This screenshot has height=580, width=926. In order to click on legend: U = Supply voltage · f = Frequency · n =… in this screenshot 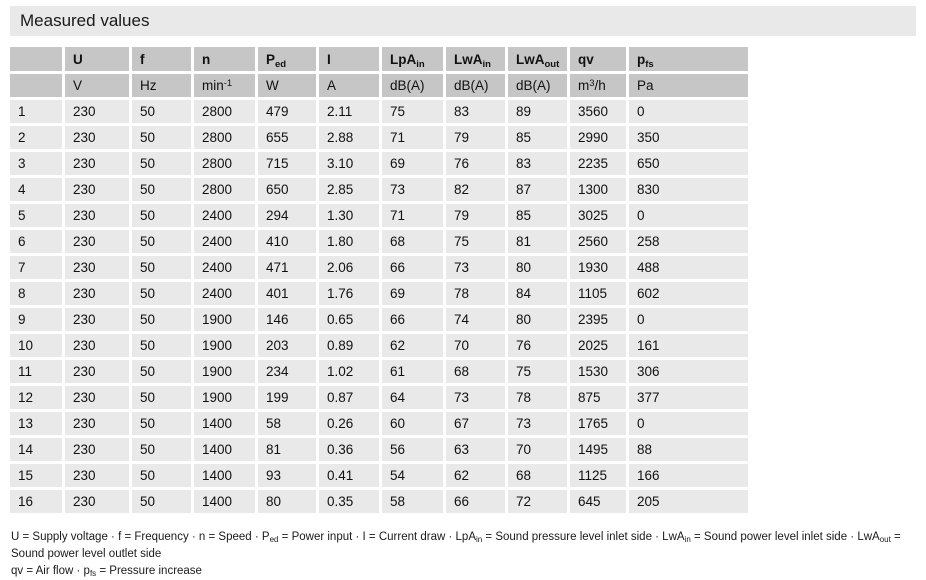, I will do `click(466, 554)`.